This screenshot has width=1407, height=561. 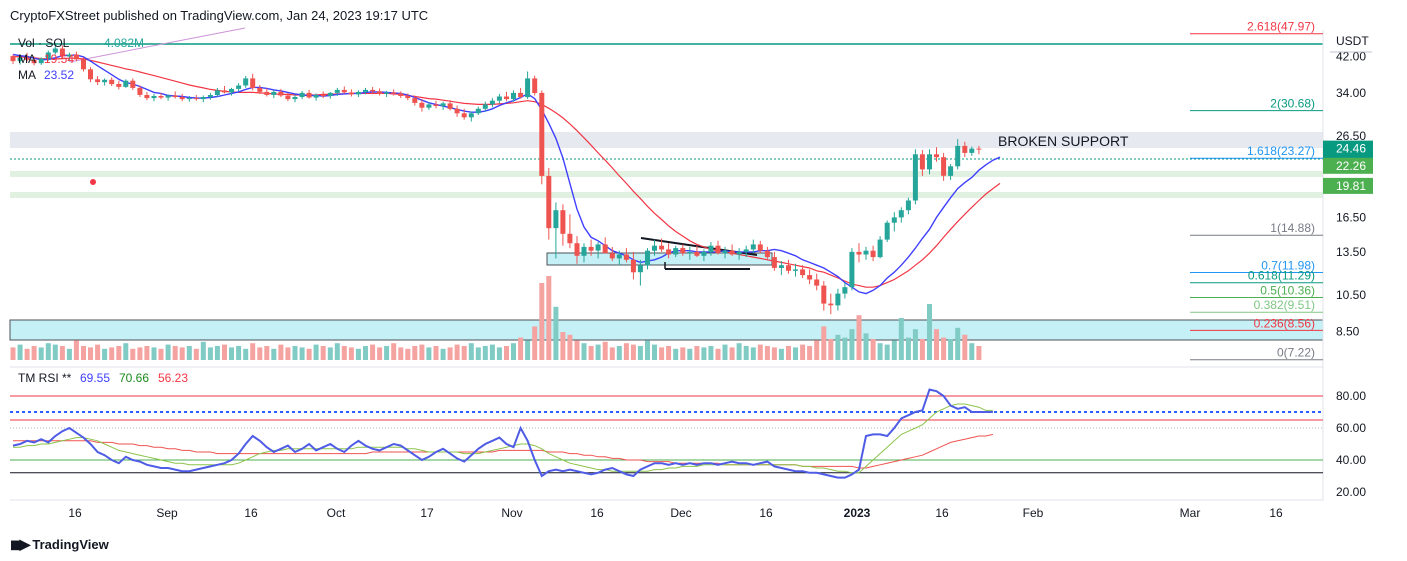 I want to click on trend-line-faint, so click(x=157, y=45).